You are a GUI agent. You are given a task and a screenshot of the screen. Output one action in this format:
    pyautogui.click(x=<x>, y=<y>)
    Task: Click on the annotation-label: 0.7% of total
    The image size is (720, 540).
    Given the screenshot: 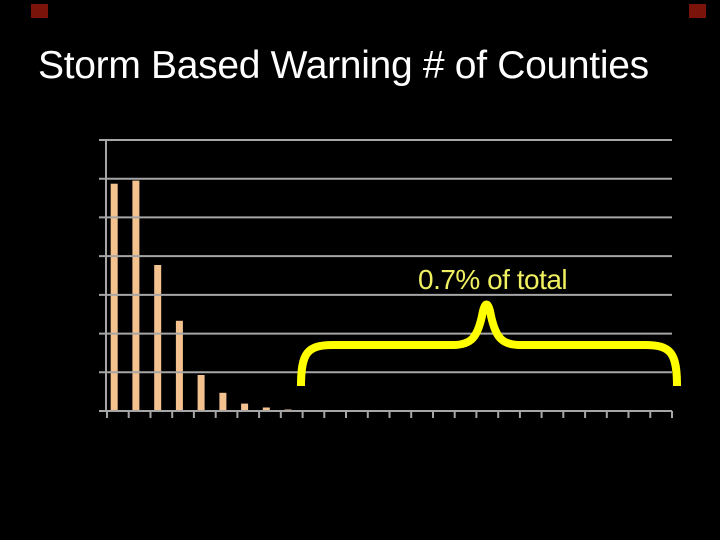 What is the action you would take?
    pyautogui.click(x=493, y=279)
    